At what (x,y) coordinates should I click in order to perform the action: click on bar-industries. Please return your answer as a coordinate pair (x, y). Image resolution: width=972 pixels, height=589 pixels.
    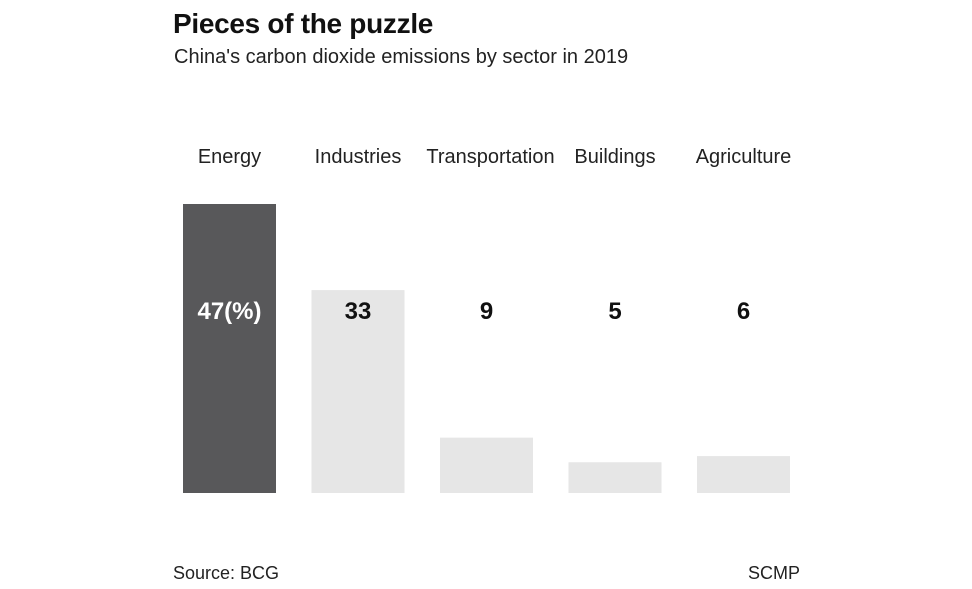
    Looking at the image, I should click on (358, 391).